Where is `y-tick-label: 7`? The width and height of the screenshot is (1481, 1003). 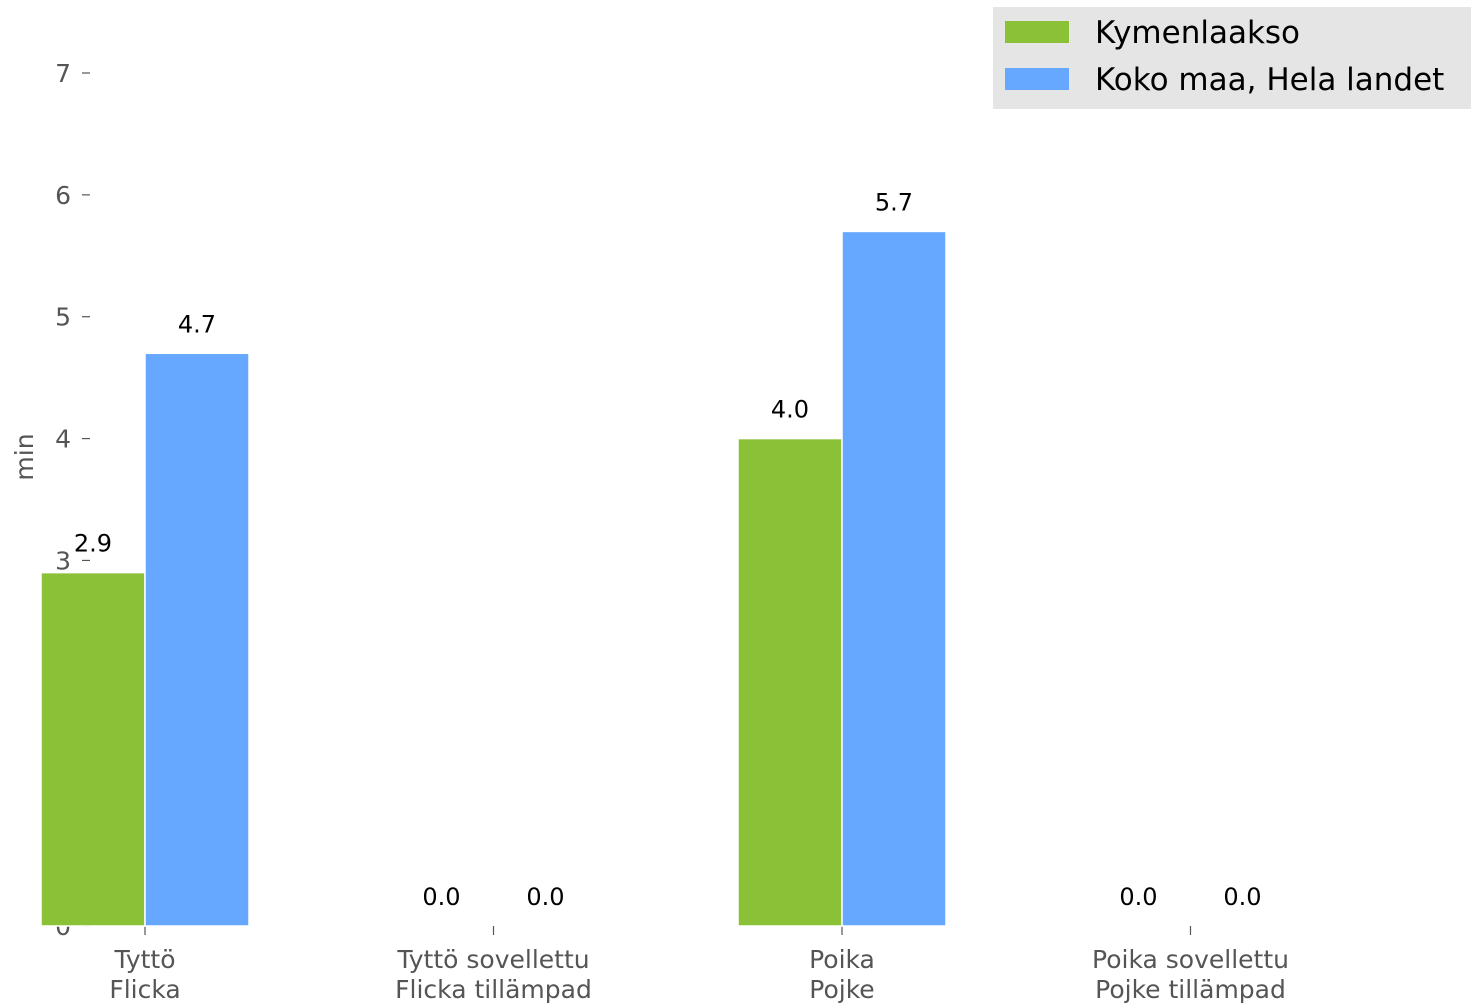 y-tick-label: 7 is located at coordinates (63, 73).